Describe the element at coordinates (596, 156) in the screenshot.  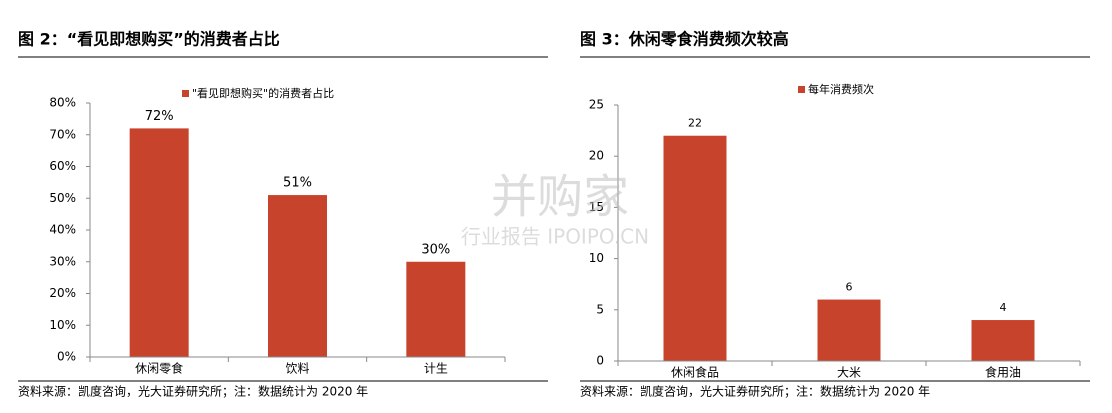
I see `y-tick-label: 20` at that location.